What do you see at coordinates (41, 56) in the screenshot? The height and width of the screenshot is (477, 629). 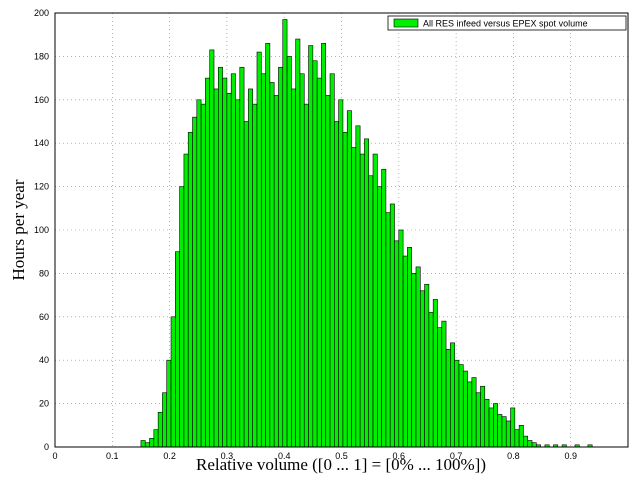 I see `y-tick-label: 180` at bounding box center [41, 56].